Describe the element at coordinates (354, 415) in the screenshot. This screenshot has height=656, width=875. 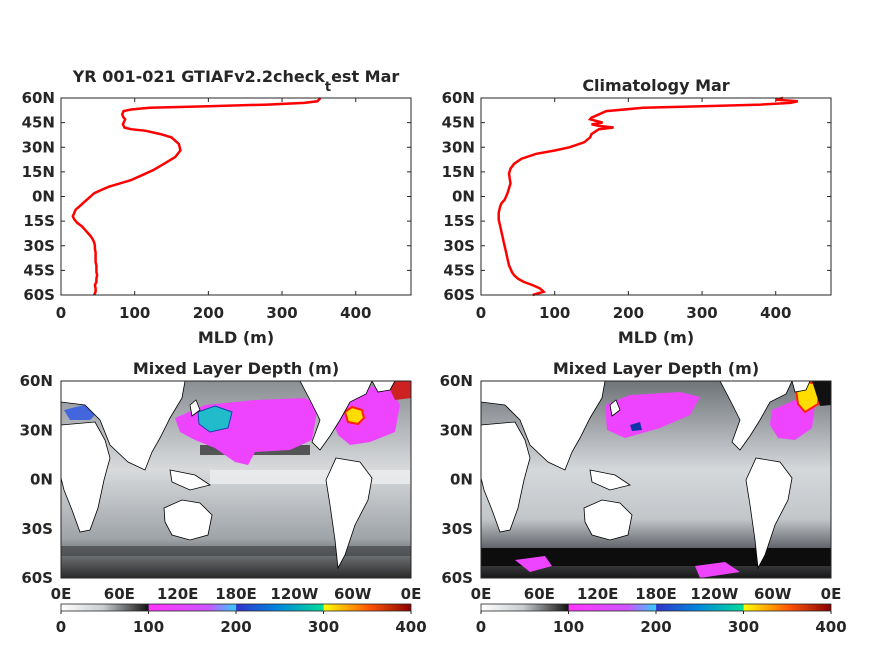
I see `map-model-atlantic-core` at that location.